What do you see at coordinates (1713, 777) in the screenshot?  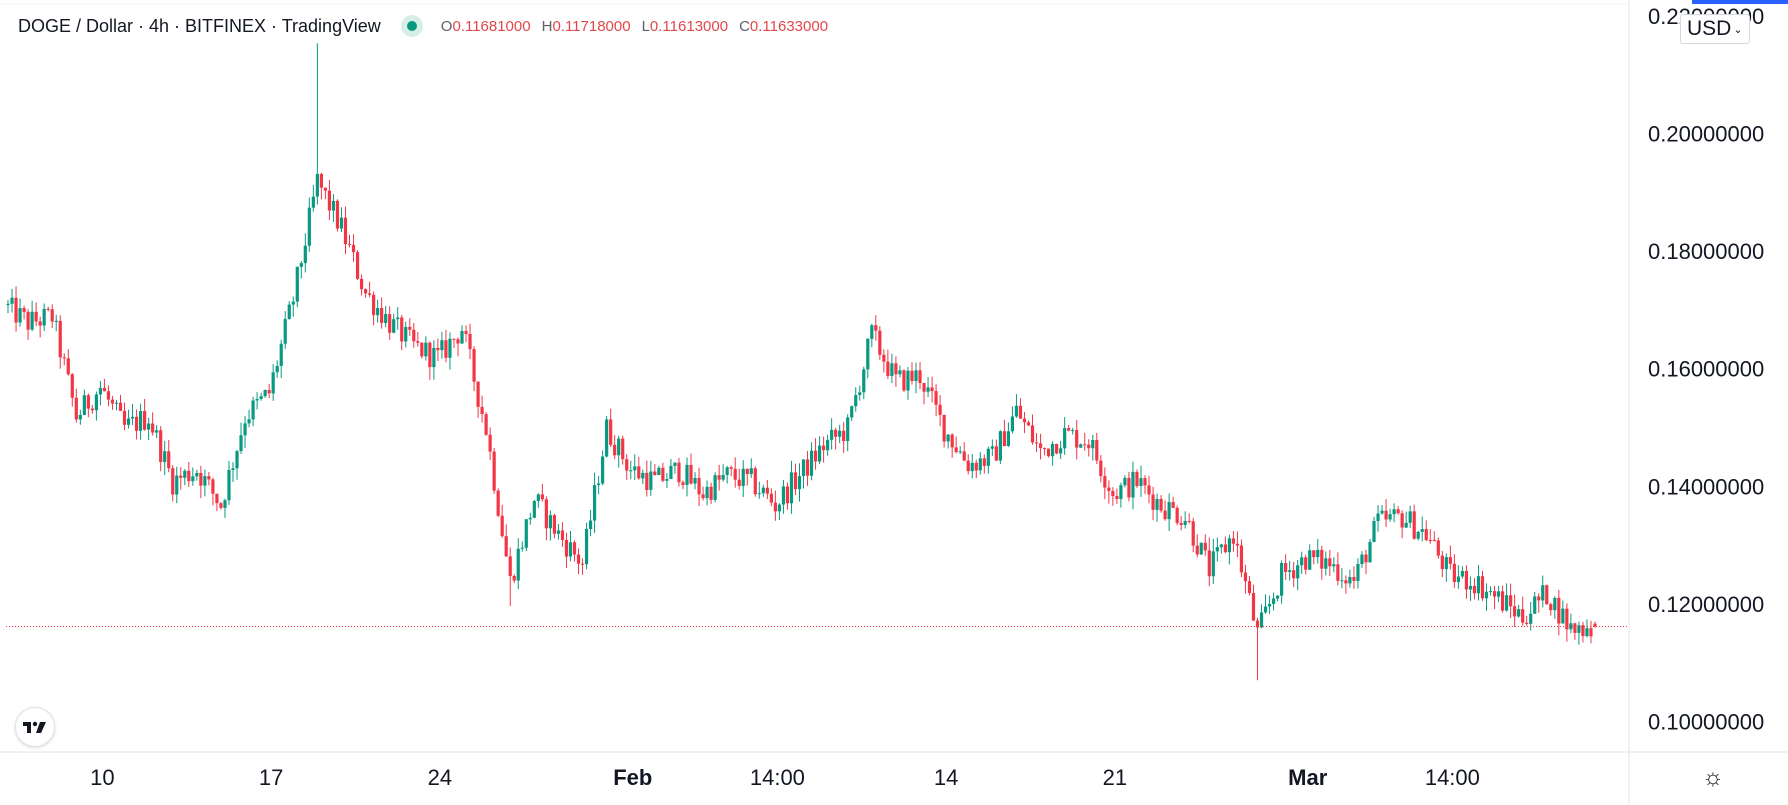 I see `gear-icon: ☼` at bounding box center [1713, 777].